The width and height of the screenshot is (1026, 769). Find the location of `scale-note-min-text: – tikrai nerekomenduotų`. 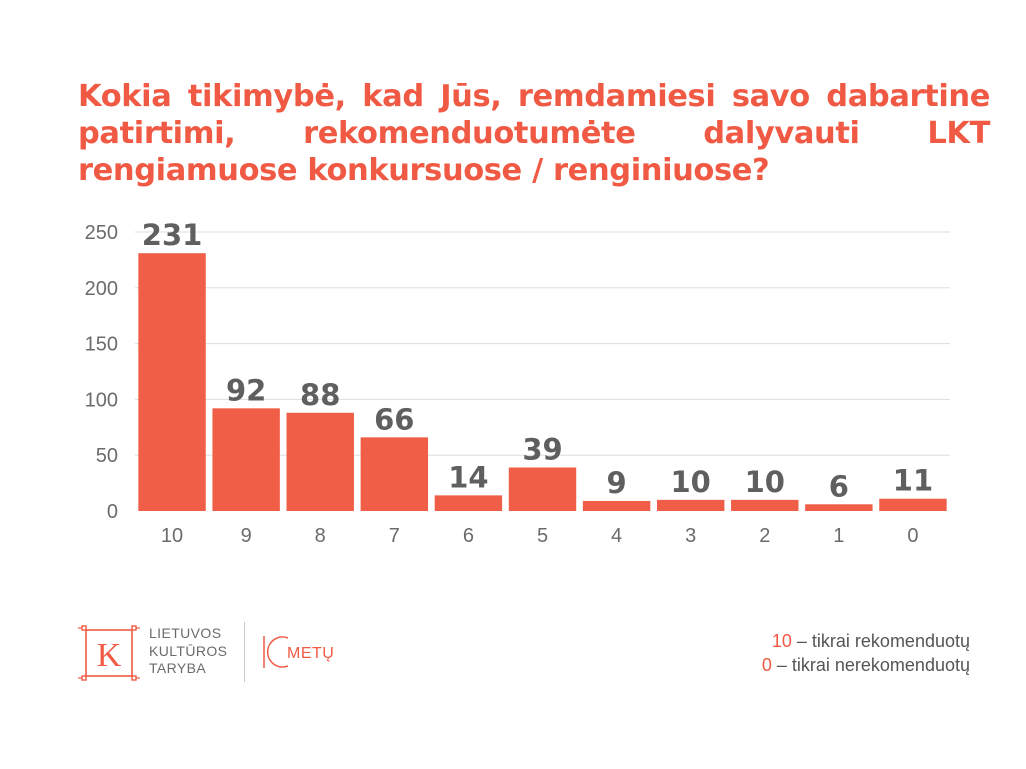

scale-note-min-text: – tikrai nerekomenduotų is located at coordinates (870, 665).